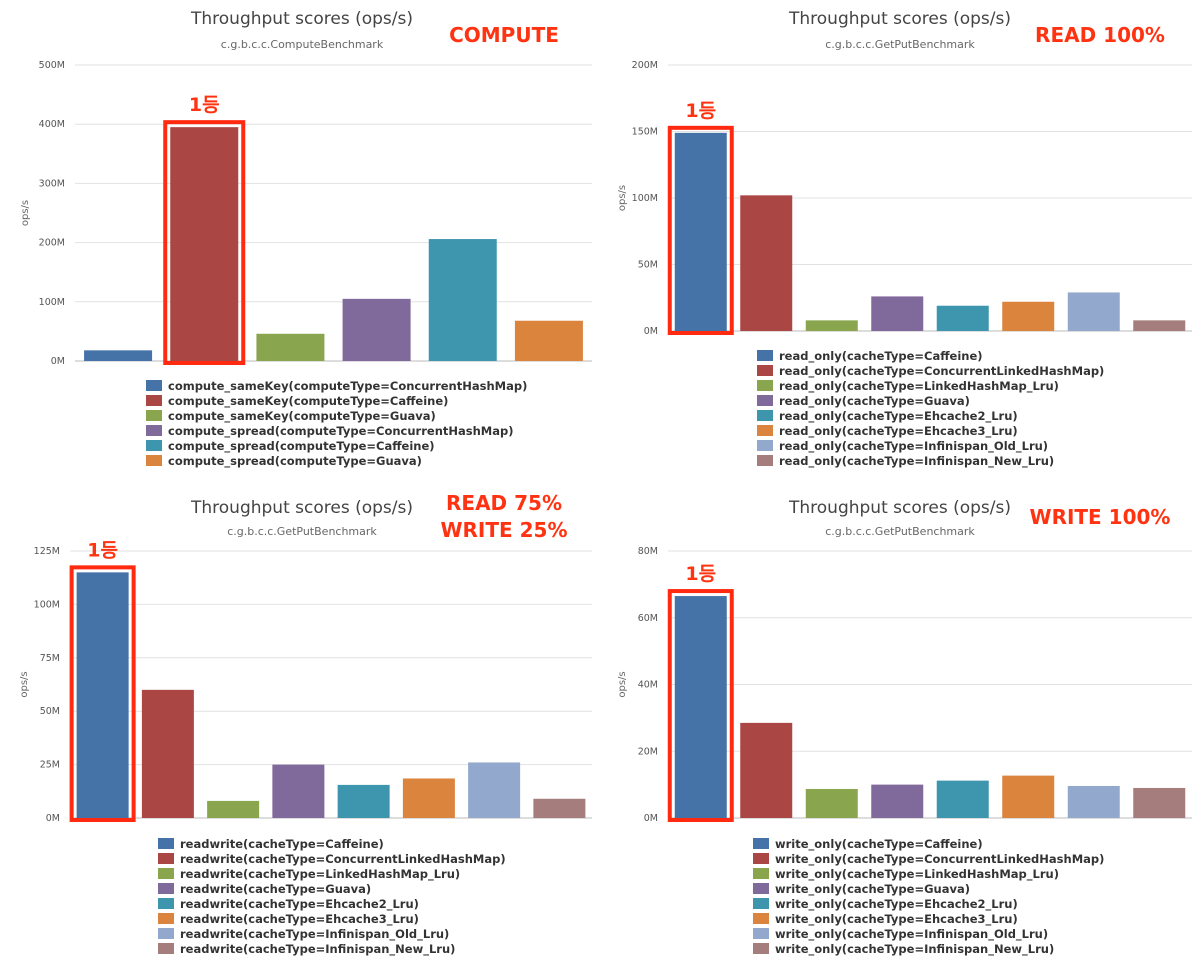 The height and width of the screenshot is (976, 1200). Describe the element at coordinates (309, 874) in the screenshot. I see `legend-item: readwrite(cacheType=LinkedHashMap_Lru)` at that location.